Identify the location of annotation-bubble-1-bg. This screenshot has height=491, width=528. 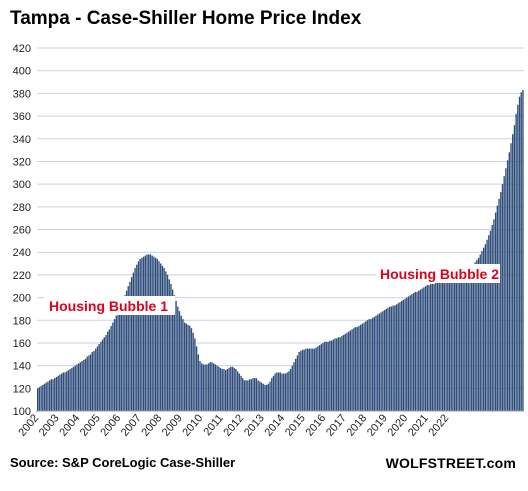
(109, 305).